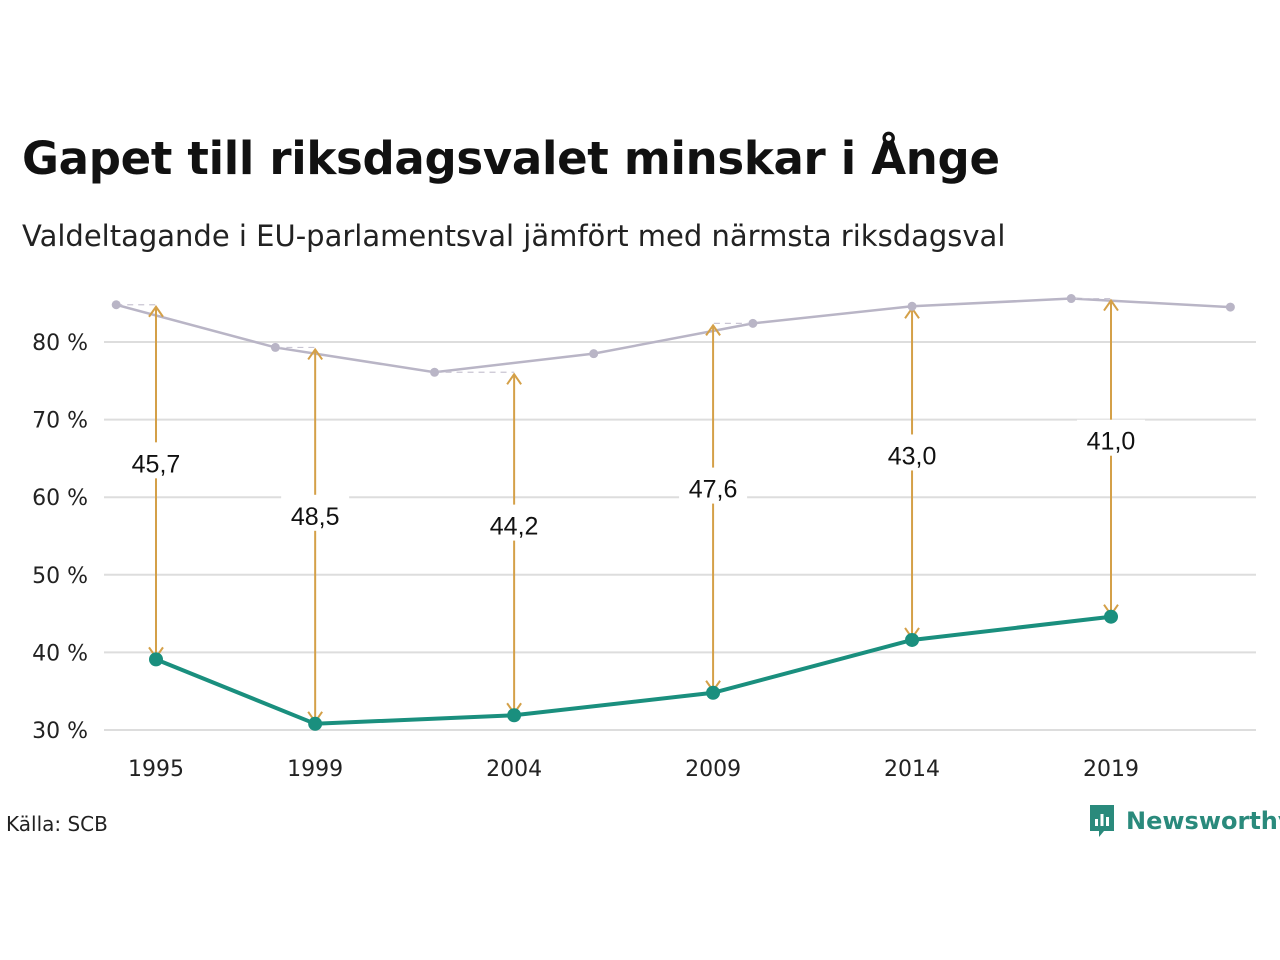 Image resolution: width=1280 pixels, height=960 pixels. Describe the element at coordinates (713, 490) in the screenshot. I see `gap-label: 47,6` at that location.